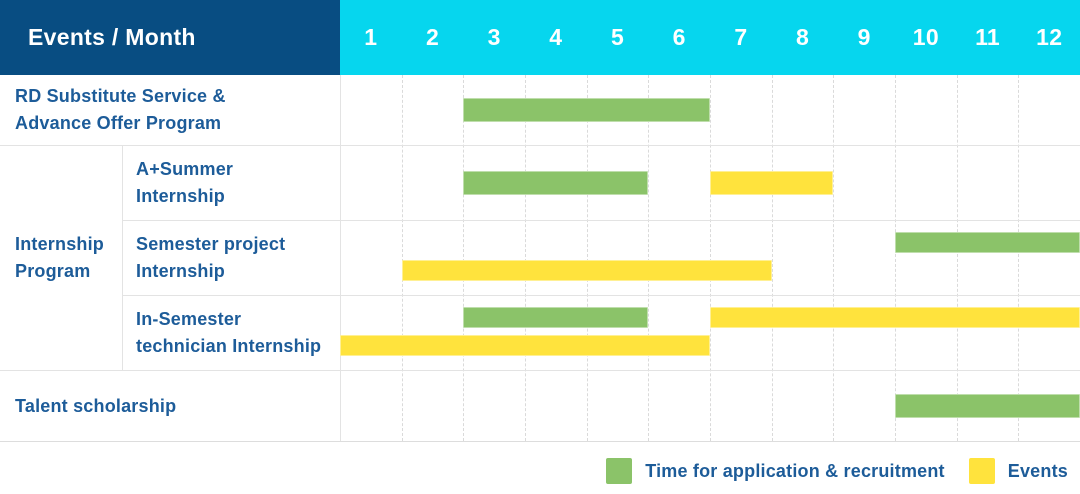 The image size is (1080, 494). I want to click on legend-item-events: Events, so click(1018, 471).